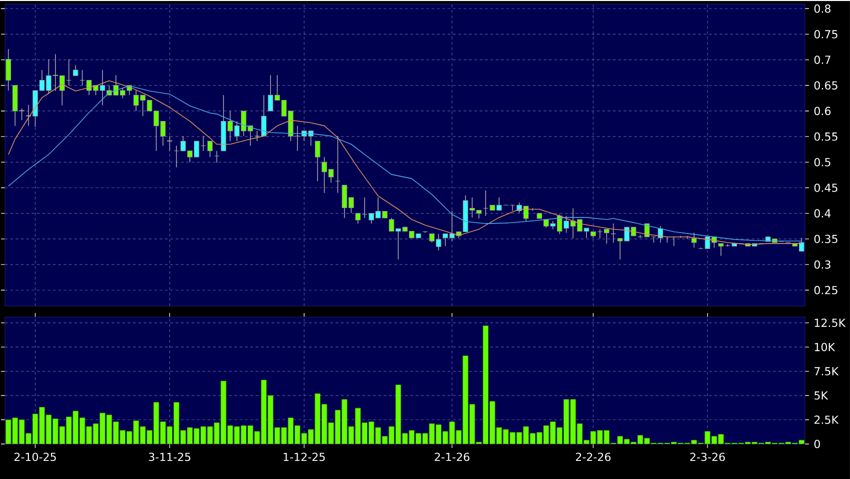  What do you see at coordinates (825, 347) in the screenshot?
I see `y-tick-label: 10K` at bounding box center [825, 347].